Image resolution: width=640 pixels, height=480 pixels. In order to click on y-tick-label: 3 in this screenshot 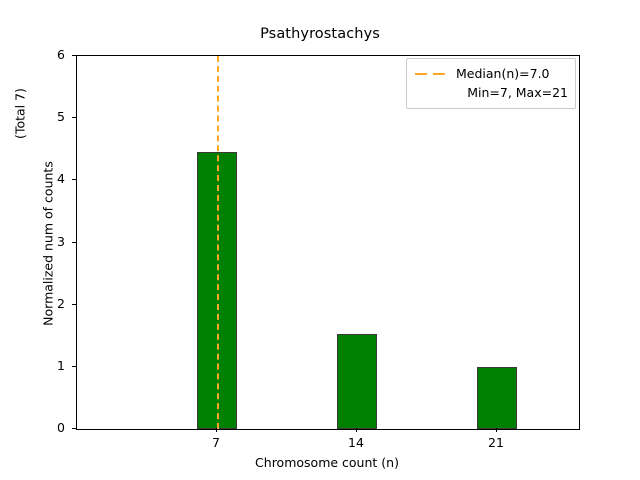, I will do `click(61, 241)`.